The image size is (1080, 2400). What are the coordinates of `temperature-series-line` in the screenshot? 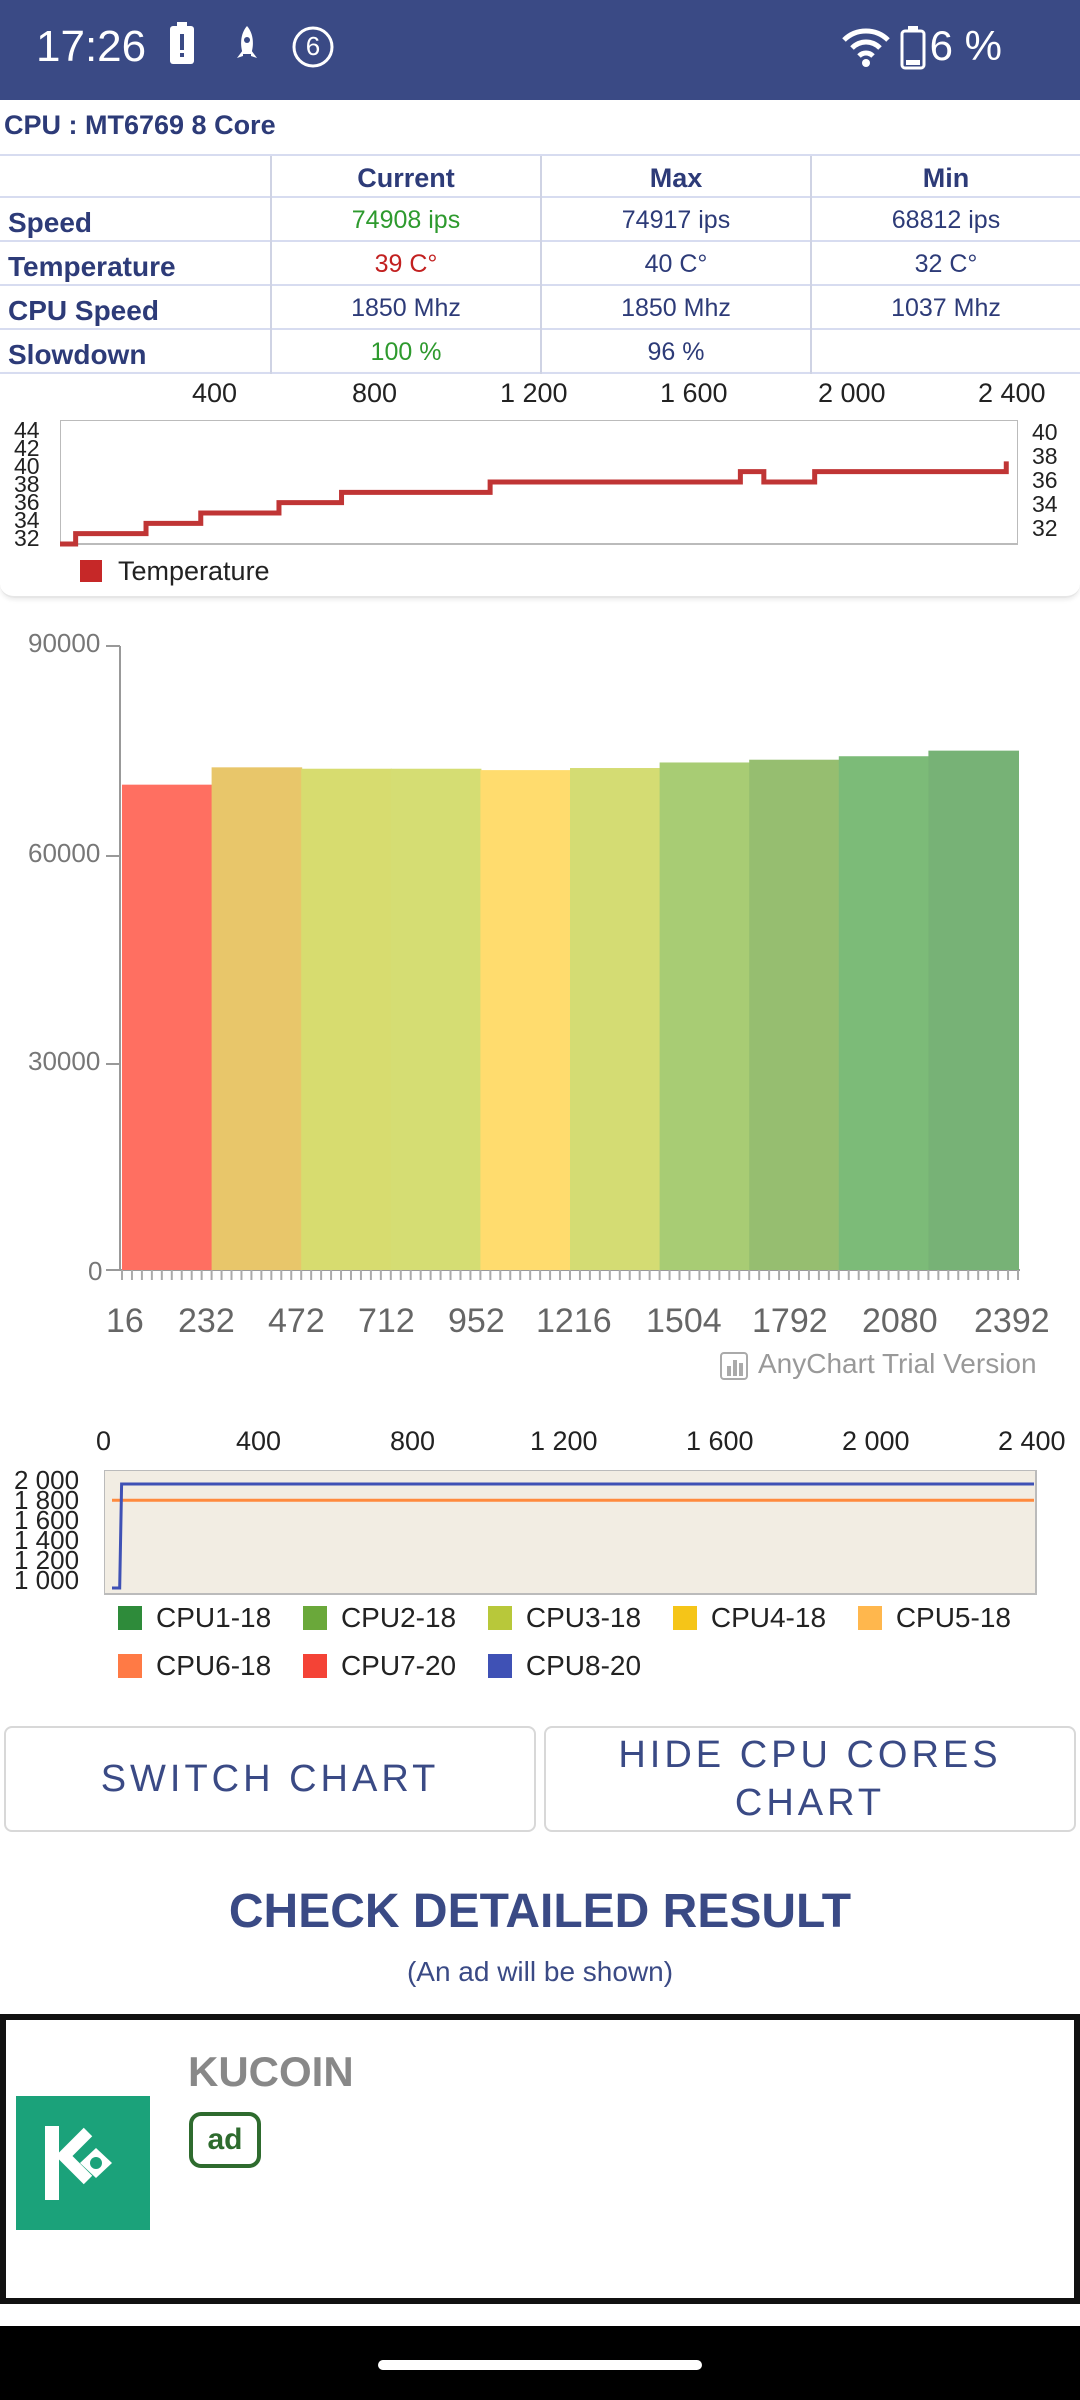 It's located at (534, 504).